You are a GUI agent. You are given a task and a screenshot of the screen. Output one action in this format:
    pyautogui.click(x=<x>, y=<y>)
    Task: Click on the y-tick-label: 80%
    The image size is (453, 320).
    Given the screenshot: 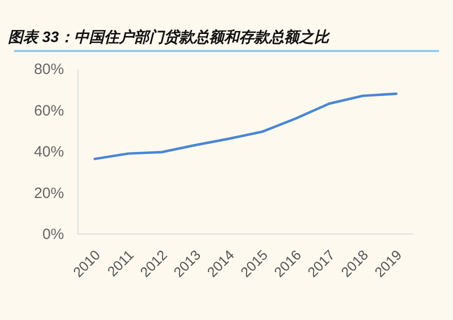 What is the action you would take?
    pyautogui.click(x=49, y=69)
    